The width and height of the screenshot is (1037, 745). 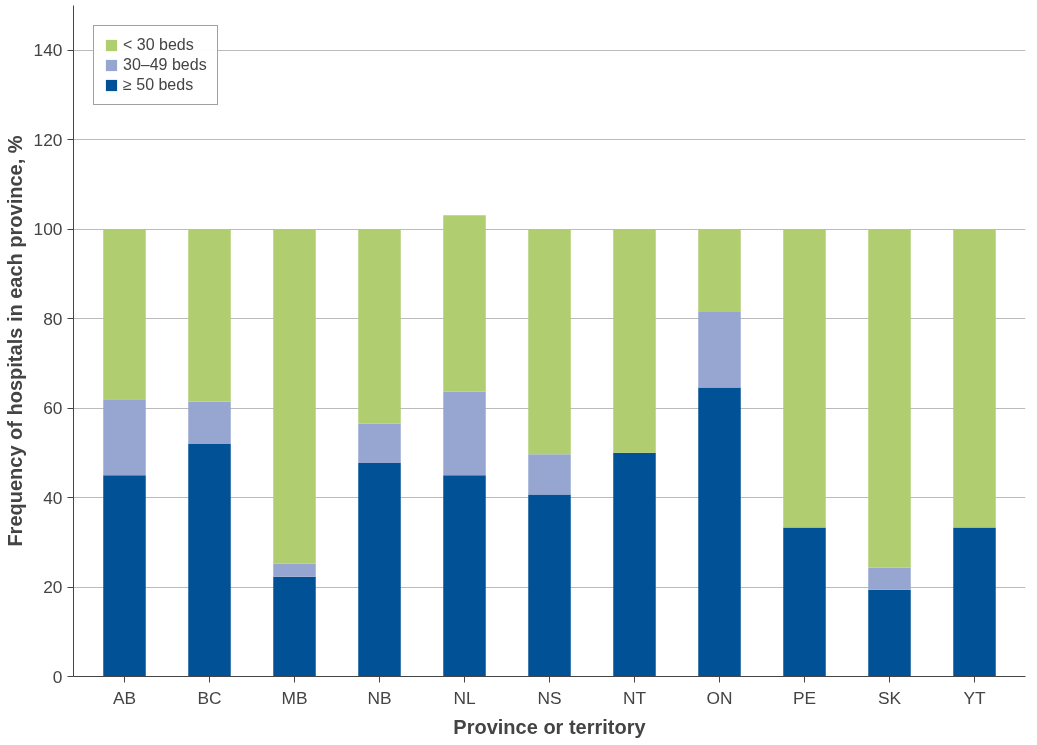 I want to click on y-tick-label: 60, so click(x=53, y=408).